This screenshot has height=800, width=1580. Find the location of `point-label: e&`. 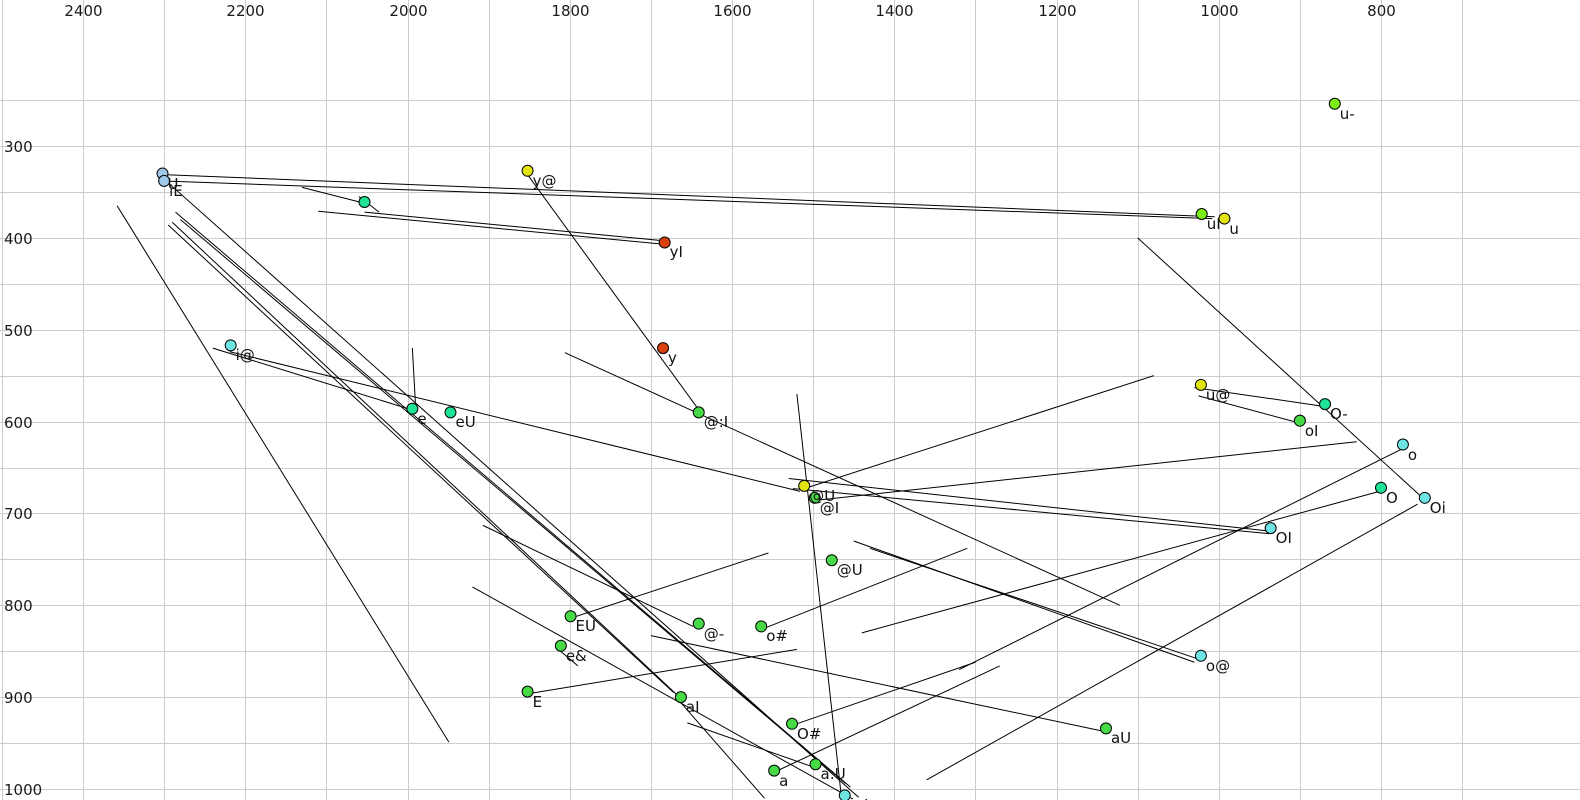

point-label: e& is located at coordinates (576, 655).